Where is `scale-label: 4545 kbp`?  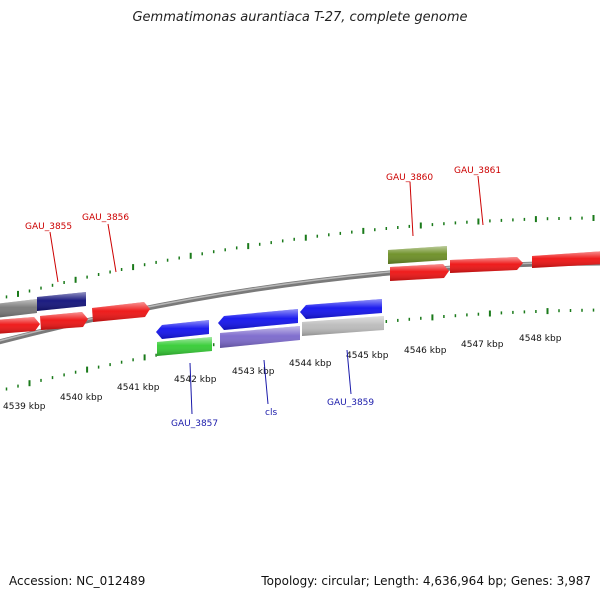
scale-label: 4545 kbp is located at coordinates (367, 356).